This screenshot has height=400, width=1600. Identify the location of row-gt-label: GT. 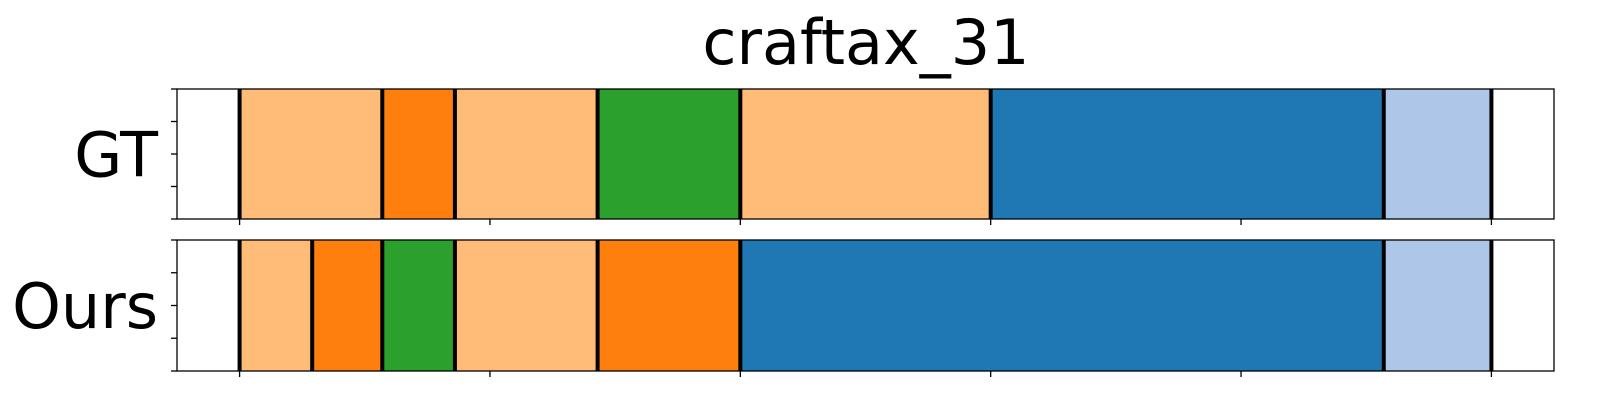
(116, 154).